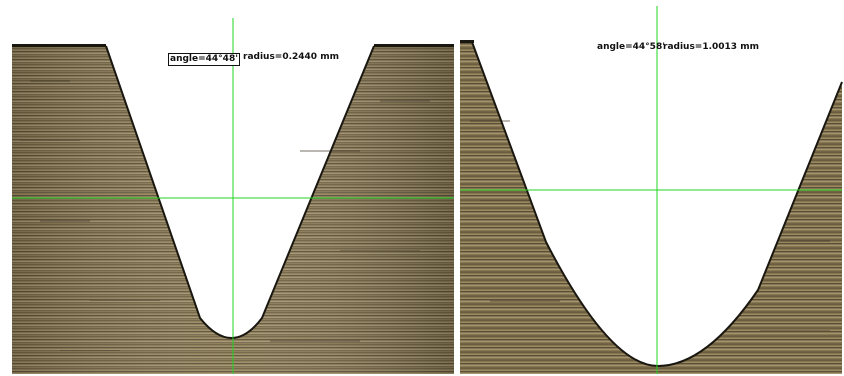  Describe the element at coordinates (291, 57) in the screenshot. I see `left-radius-label: radius=0.2440 mm` at that location.